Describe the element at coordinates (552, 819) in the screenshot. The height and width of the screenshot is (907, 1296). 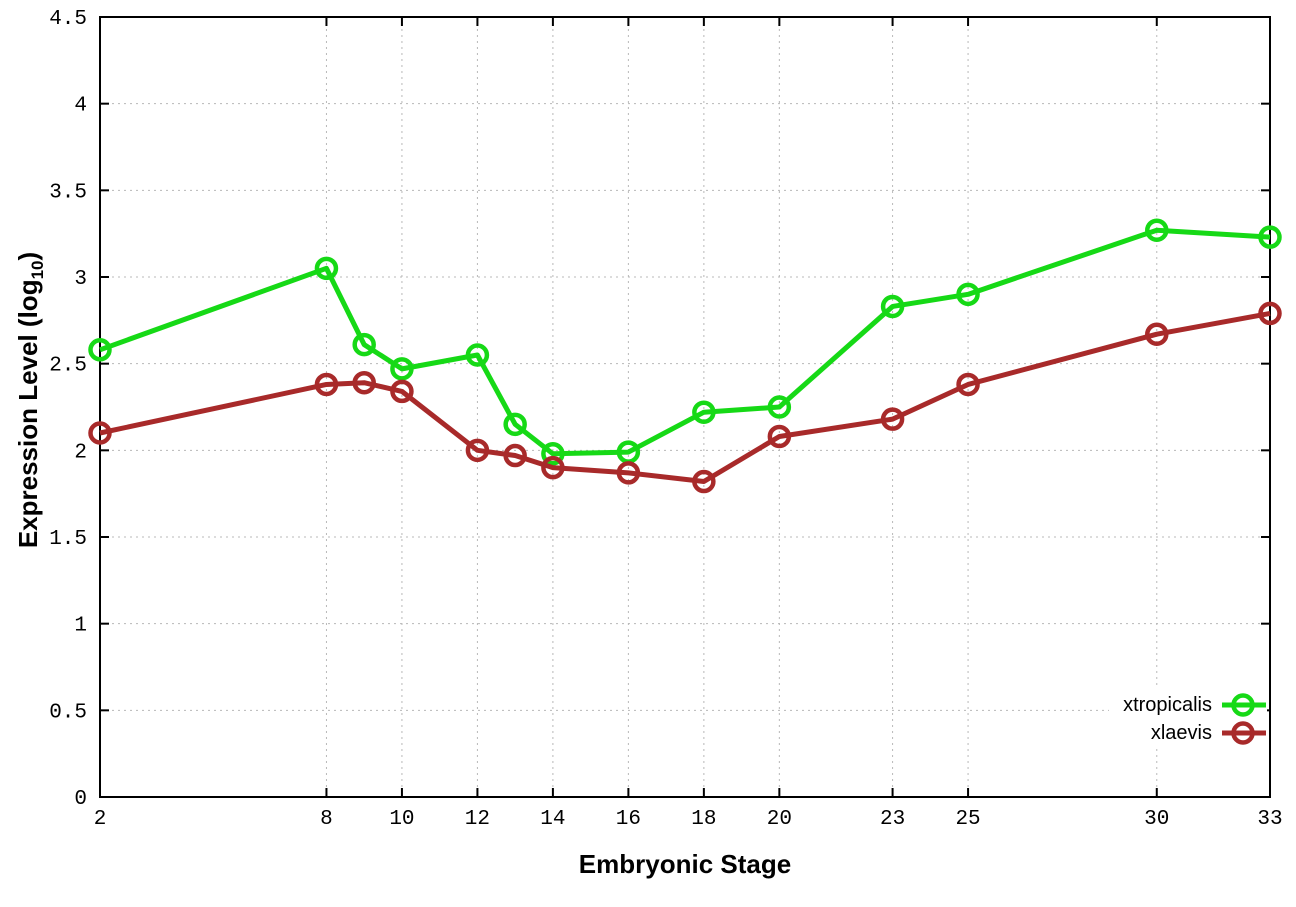
I see `x-tick-label: 14` at that location.